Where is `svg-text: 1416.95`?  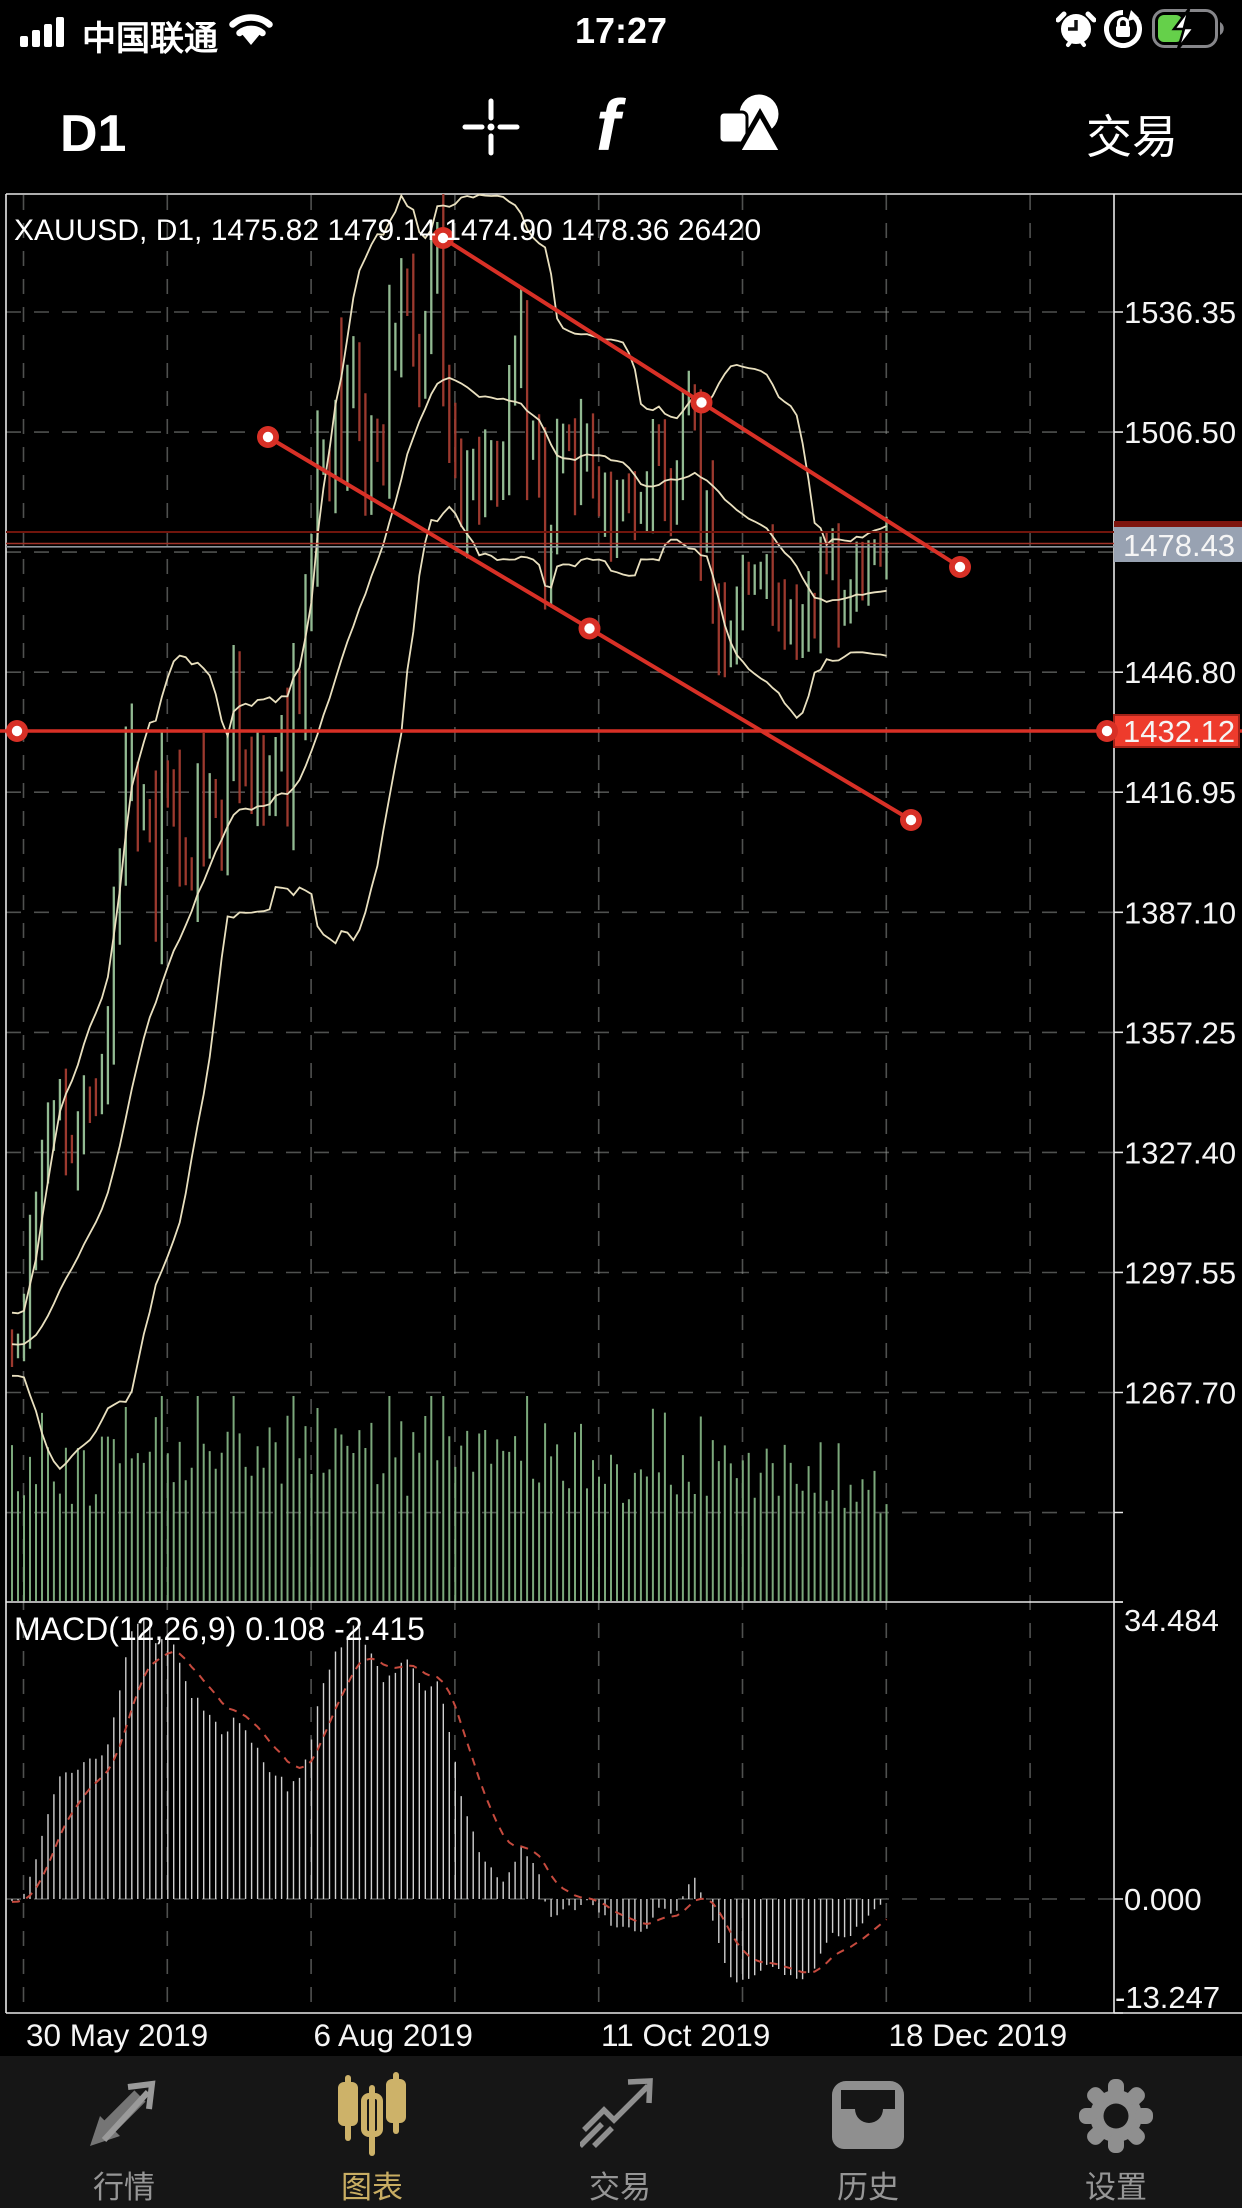 svg-text: 1416.95 is located at coordinates (1180, 792).